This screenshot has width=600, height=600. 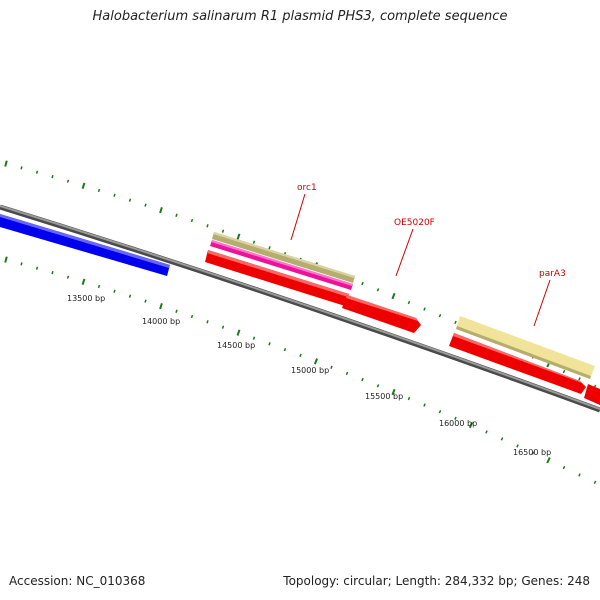 I want to click on bp-label: 14000 bp, so click(x=161, y=321).